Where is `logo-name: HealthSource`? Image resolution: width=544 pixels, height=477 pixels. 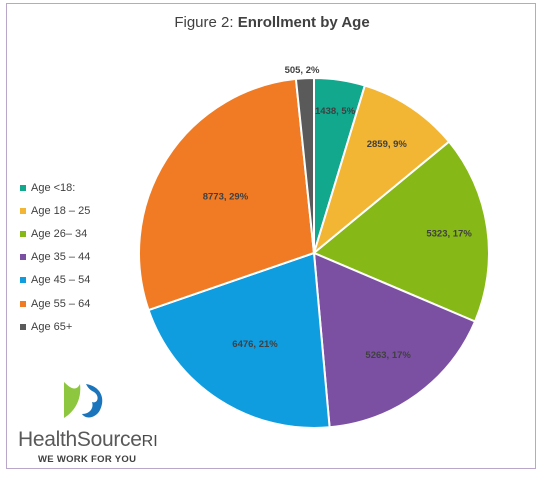 logo-name: HealthSource is located at coordinates (80, 439).